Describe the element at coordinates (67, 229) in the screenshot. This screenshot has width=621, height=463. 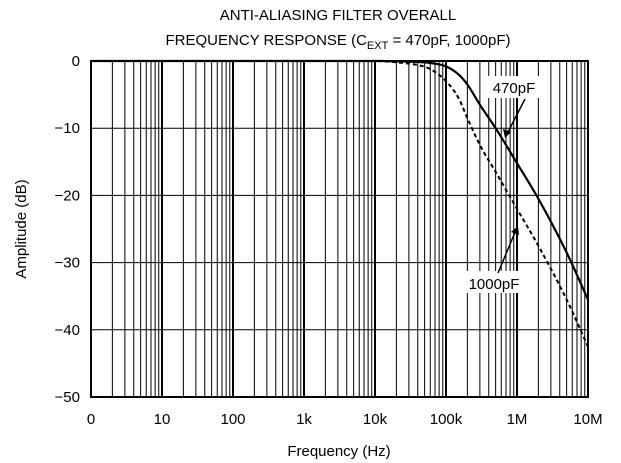
I see `y-tick-labels: 0 −10 −20 −30 −40 −50` at that location.